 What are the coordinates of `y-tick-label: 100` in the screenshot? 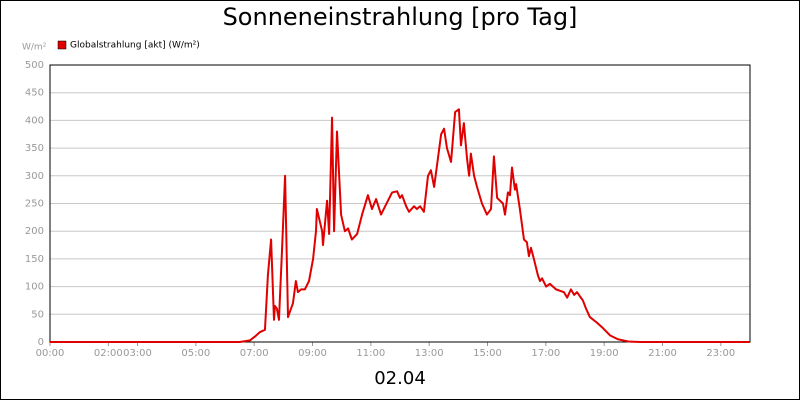 It's located at (34, 287).